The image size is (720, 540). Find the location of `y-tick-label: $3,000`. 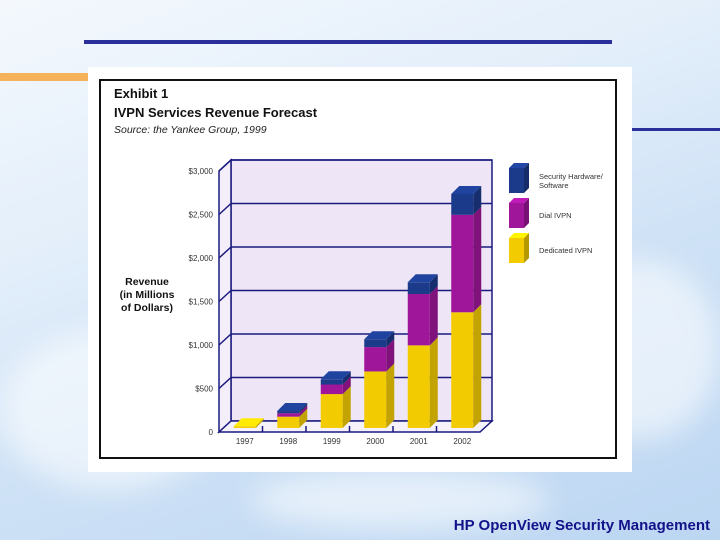

y-tick-label: $3,000 is located at coordinates (201, 171).